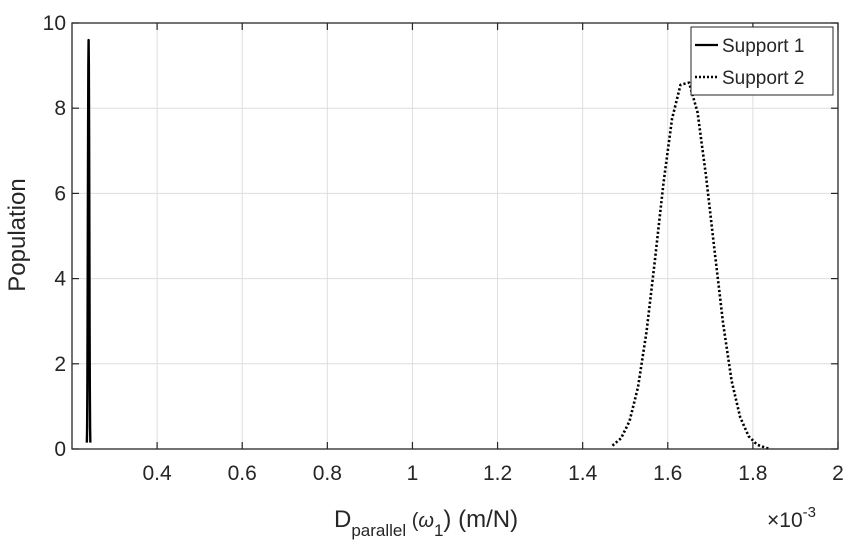 This screenshot has width=858, height=544. What do you see at coordinates (17, 234) in the screenshot?
I see `y-axis-label: Population` at bounding box center [17, 234].